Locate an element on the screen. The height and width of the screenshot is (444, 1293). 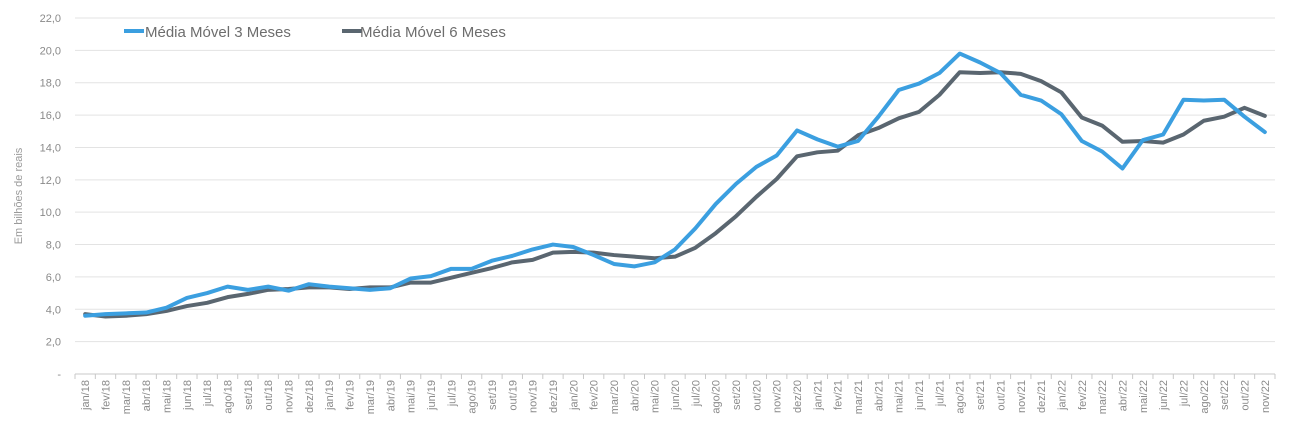
x-tick-label: set/19 is located at coordinates (493, 395).